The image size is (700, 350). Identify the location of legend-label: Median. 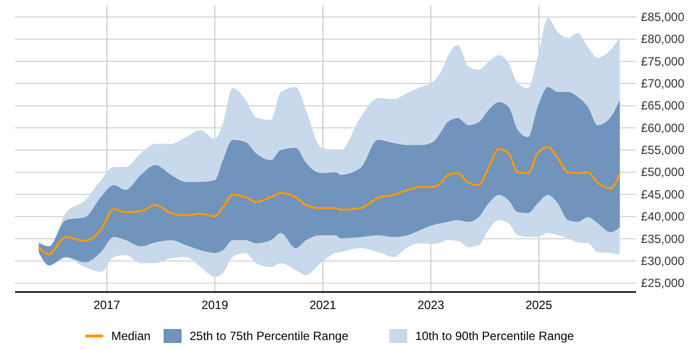
(131, 336).